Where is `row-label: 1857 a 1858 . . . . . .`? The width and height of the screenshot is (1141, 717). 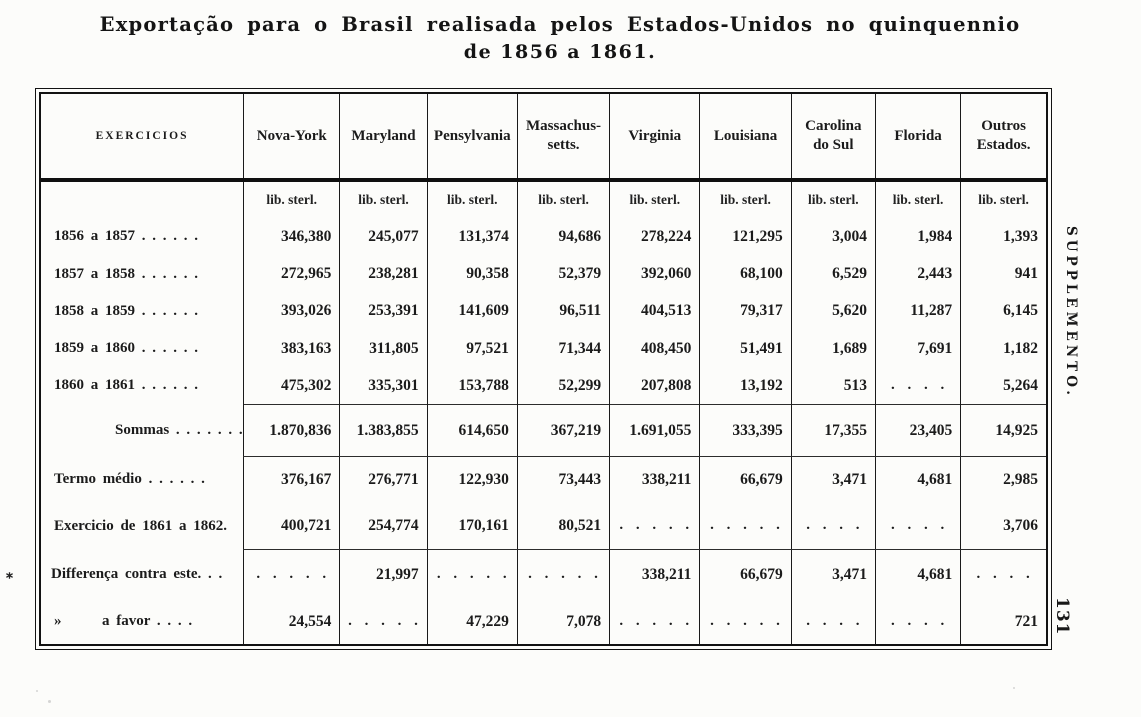 row-label: 1857 a 1858 . . . . . . is located at coordinates (126, 273).